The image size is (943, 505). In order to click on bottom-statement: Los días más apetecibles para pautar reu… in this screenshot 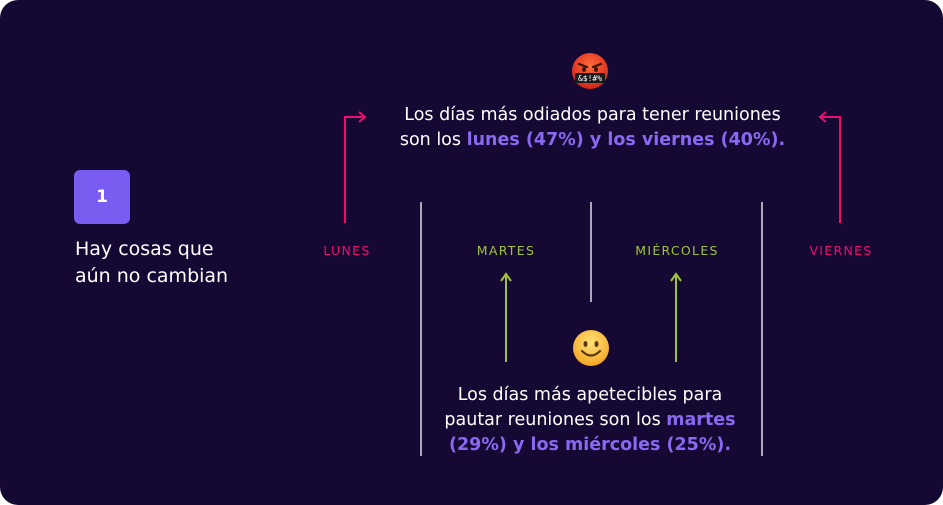, I will do `click(590, 420)`.